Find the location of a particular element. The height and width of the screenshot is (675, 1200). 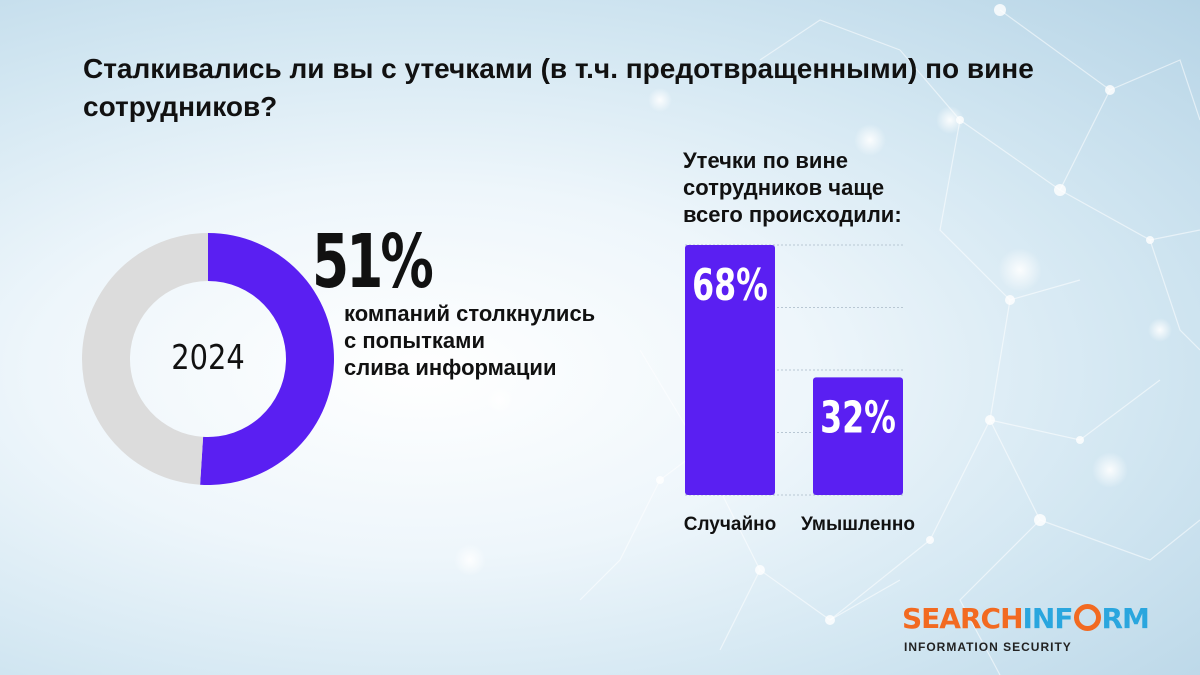

bar-chart: 68% Случайно 32% Умышленно is located at coordinates (799, 389).